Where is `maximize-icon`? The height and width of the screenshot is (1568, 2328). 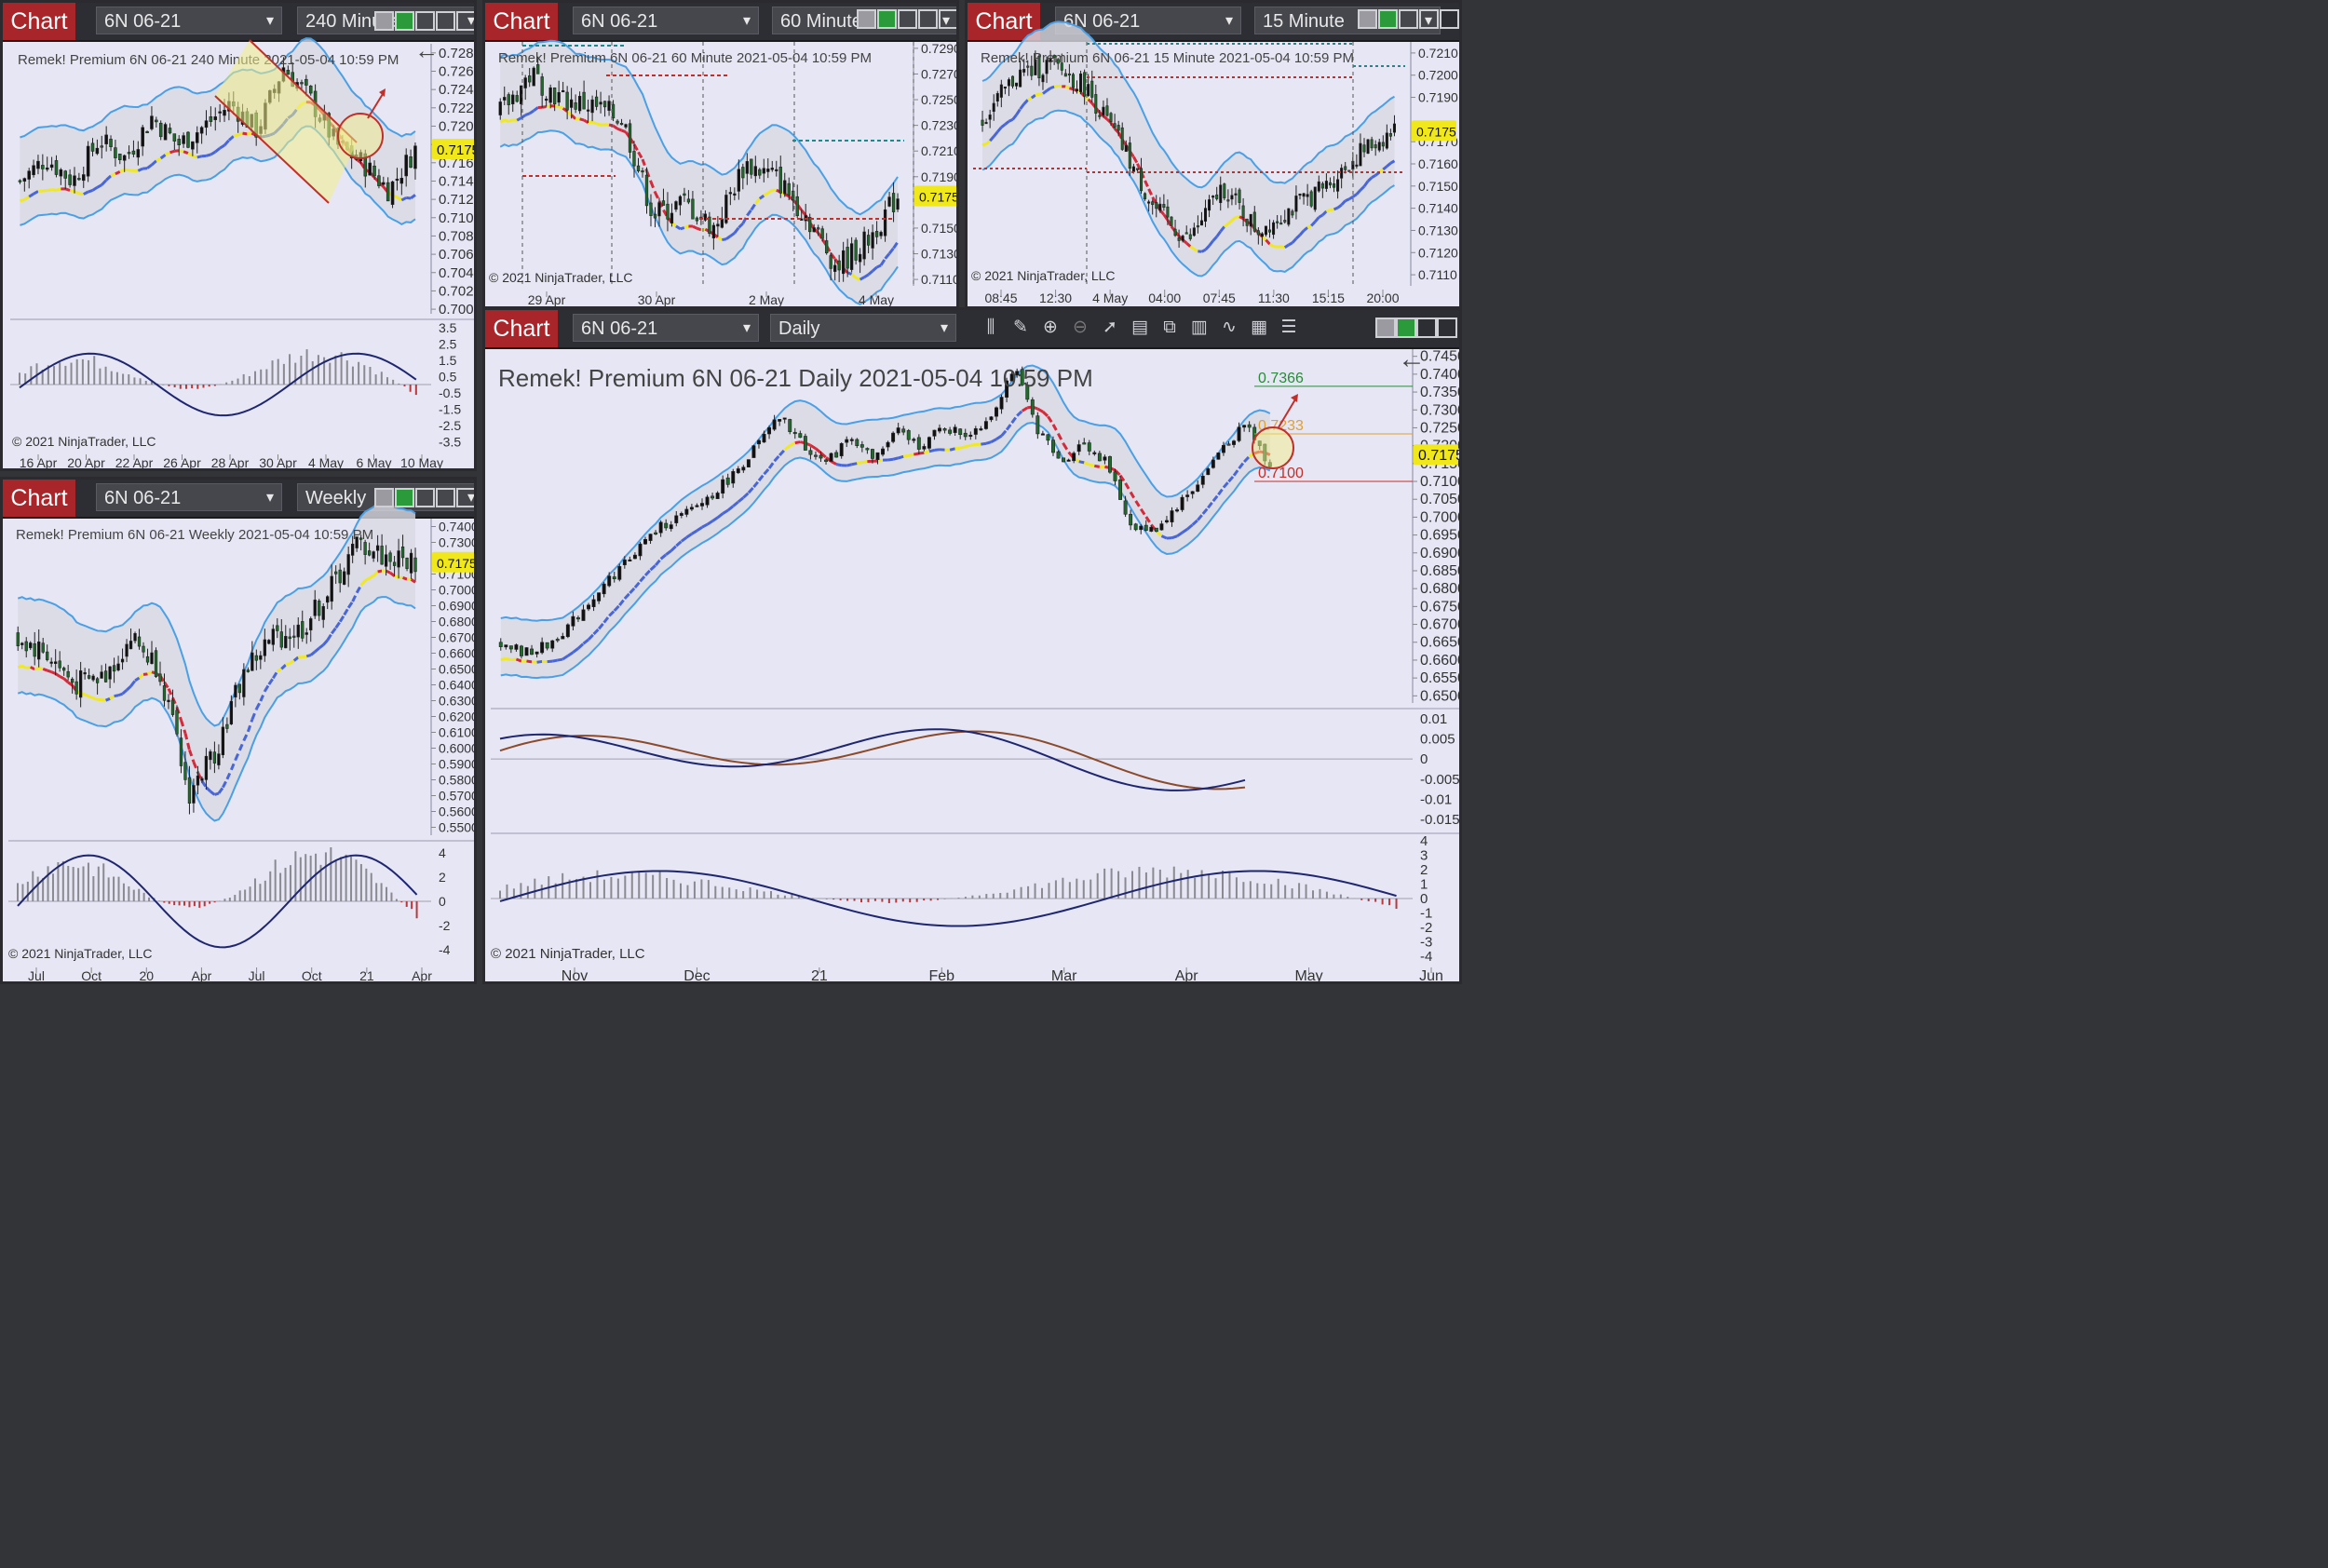
maximize-icon is located at coordinates (1447, 328).